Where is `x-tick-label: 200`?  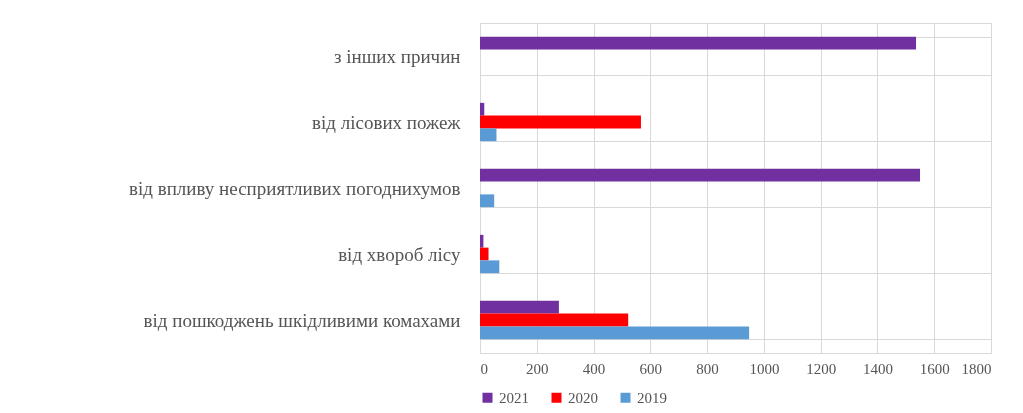 x-tick-label: 200 is located at coordinates (537, 368).